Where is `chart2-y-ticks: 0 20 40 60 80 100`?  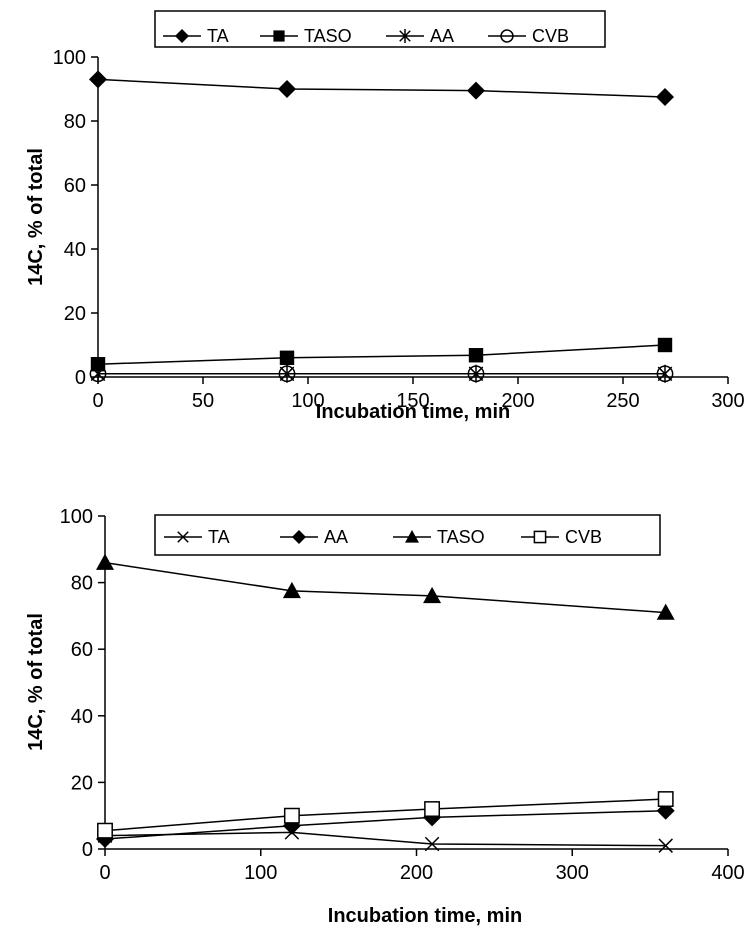
chart2-y-ticks: 0 20 40 60 80 100 is located at coordinates (82, 683).